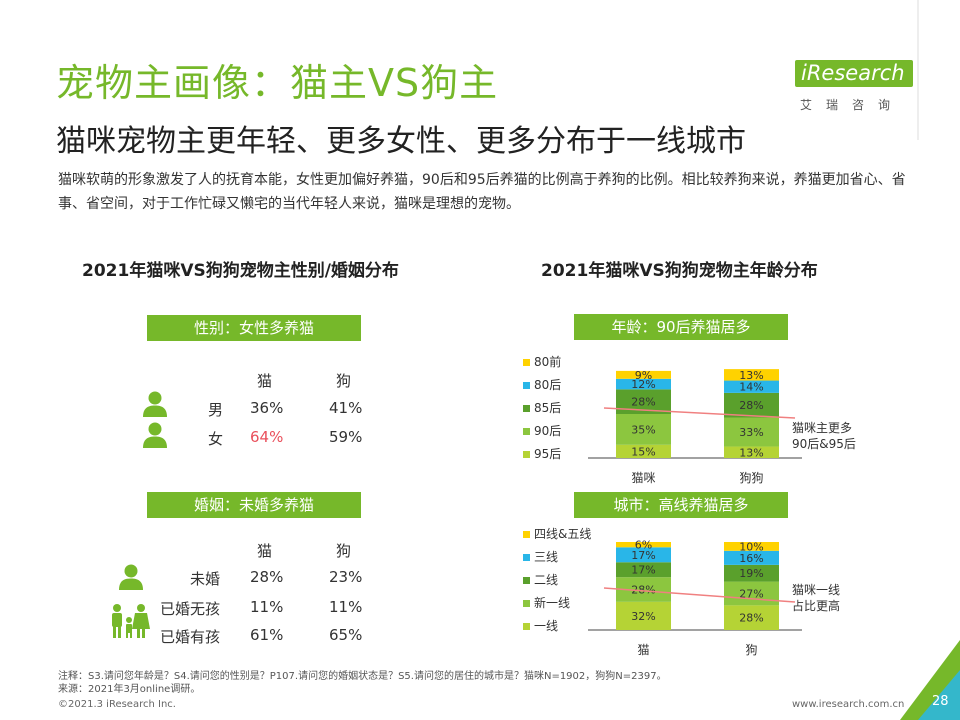 This screenshot has height=720, width=960. Describe the element at coordinates (546, 626) in the screenshot. I see `legend-label: 一线` at that location.